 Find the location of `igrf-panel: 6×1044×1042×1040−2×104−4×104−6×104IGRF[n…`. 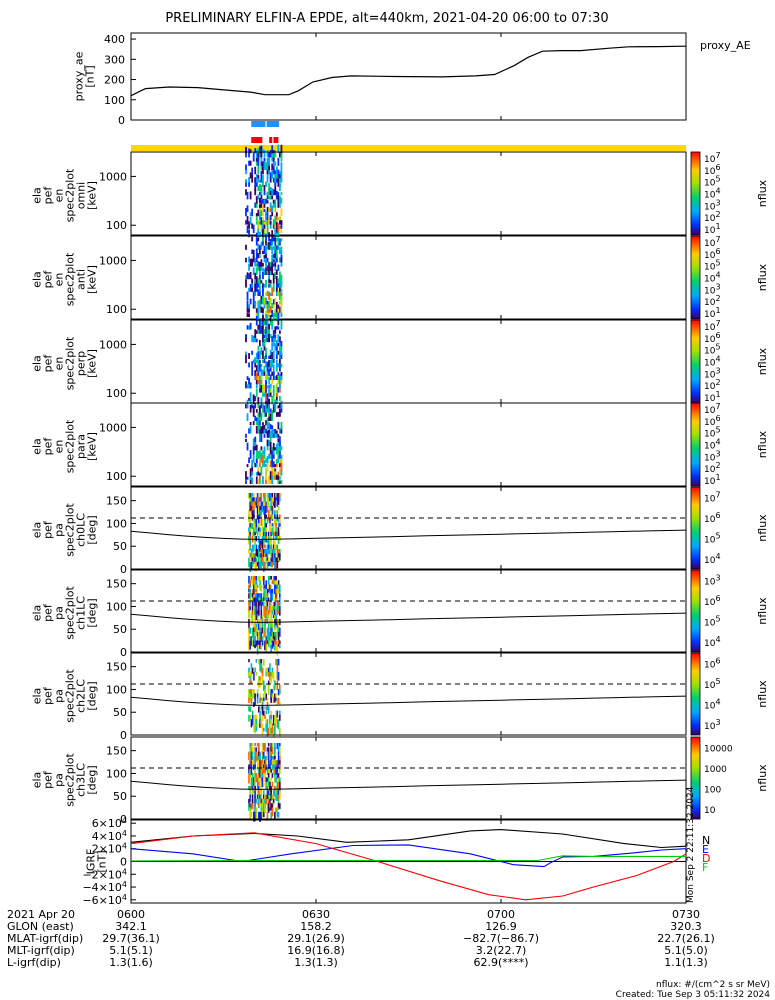

igrf-panel: 6×1044×1042×1040−2×104−4×104−6×104IGRF[n… is located at coordinates (396, 846).